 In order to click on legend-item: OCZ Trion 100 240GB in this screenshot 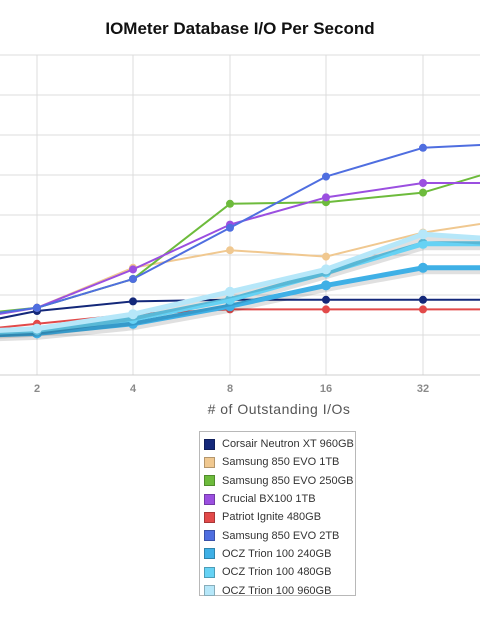, I will do `click(277, 554)`.